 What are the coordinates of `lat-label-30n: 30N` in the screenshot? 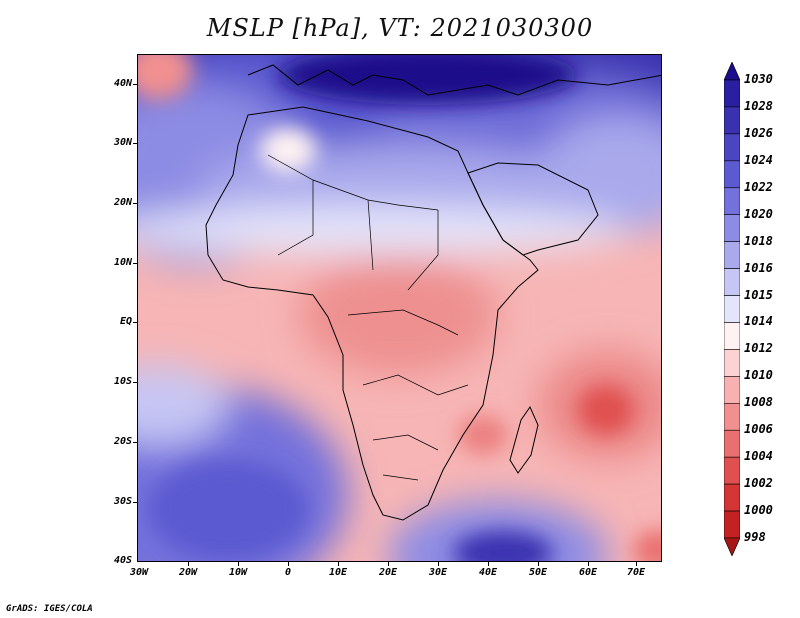 It's located at (122, 142).